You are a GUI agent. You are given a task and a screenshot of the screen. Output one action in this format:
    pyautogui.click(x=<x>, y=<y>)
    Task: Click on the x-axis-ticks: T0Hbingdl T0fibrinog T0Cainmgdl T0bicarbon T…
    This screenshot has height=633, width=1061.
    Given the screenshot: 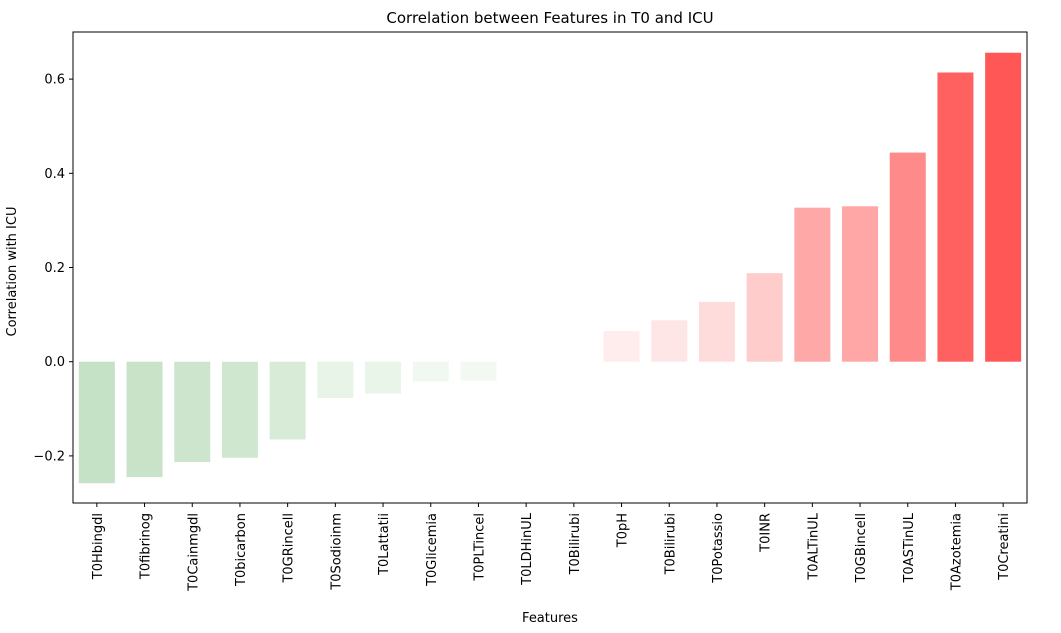 What is the action you would take?
    pyautogui.click(x=551, y=547)
    